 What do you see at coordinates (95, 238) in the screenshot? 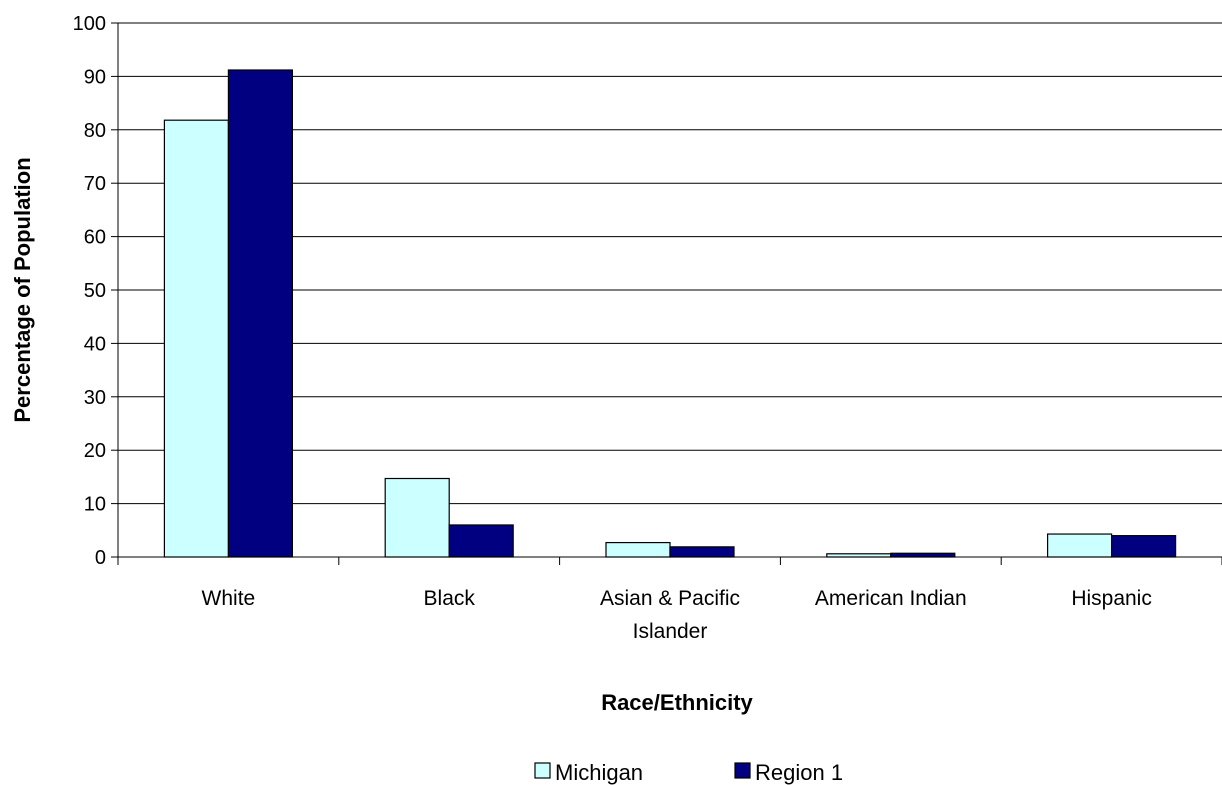
I see `y-tick-label: 60` at bounding box center [95, 238].